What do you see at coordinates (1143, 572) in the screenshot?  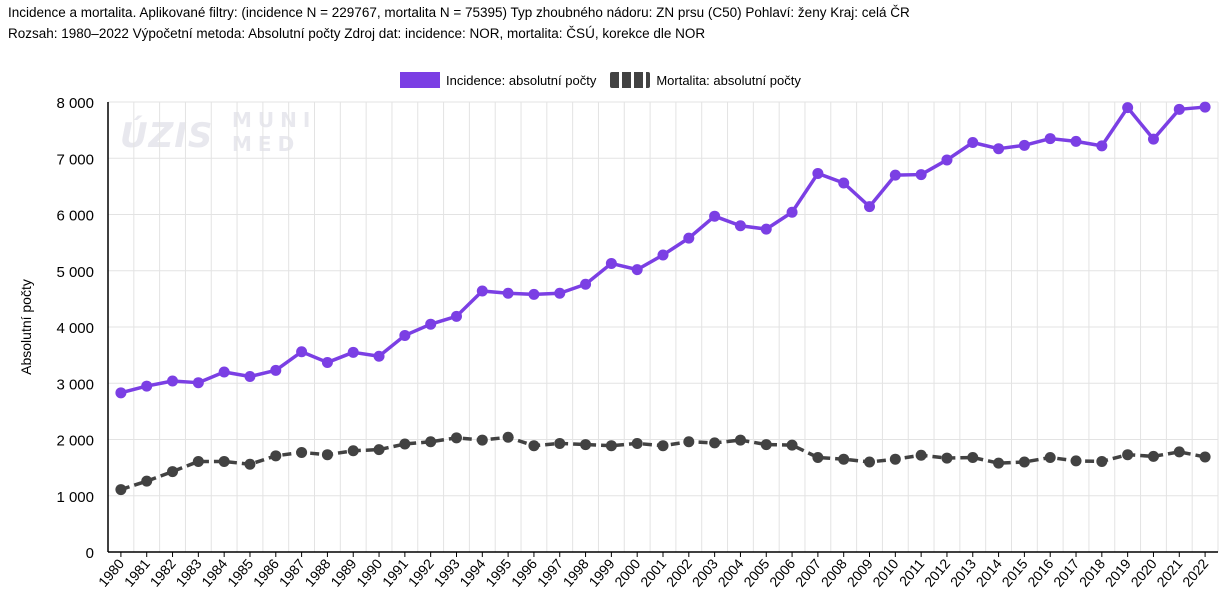 I see `x-tick-label: 2020` at bounding box center [1143, 572].